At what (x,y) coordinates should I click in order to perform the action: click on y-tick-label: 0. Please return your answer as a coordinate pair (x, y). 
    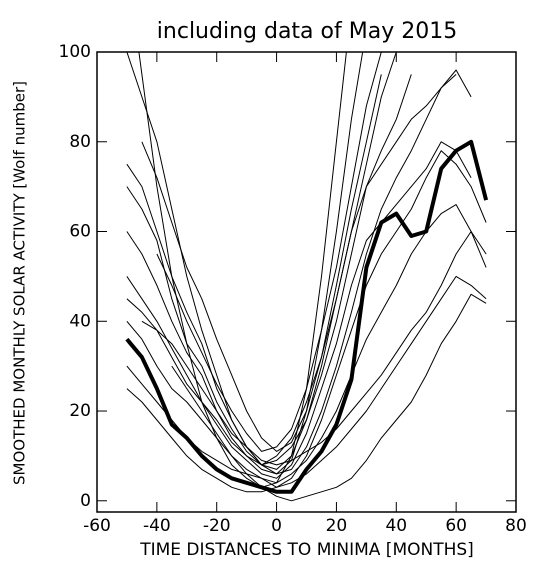
    Looking at the image, I should click on (85, 501).